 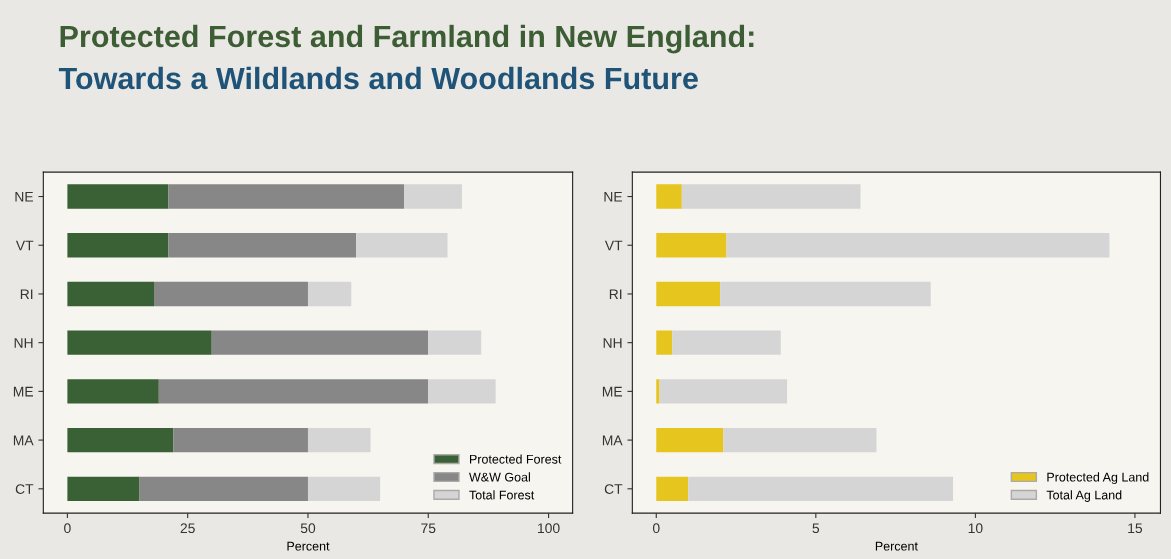 I want to click on x-tick-label: 10, so click(x=975, y=528).